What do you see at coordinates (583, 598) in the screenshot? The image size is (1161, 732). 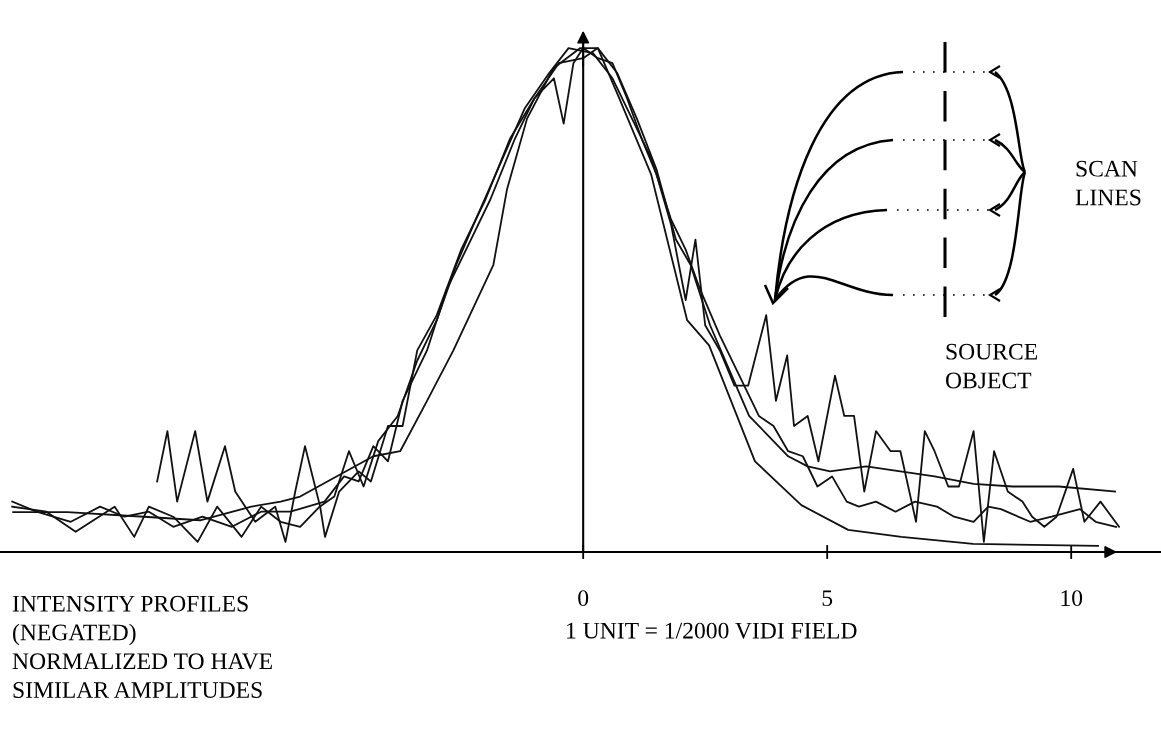 I see `x-tick-label: 0` at bounding box center [583, 598].